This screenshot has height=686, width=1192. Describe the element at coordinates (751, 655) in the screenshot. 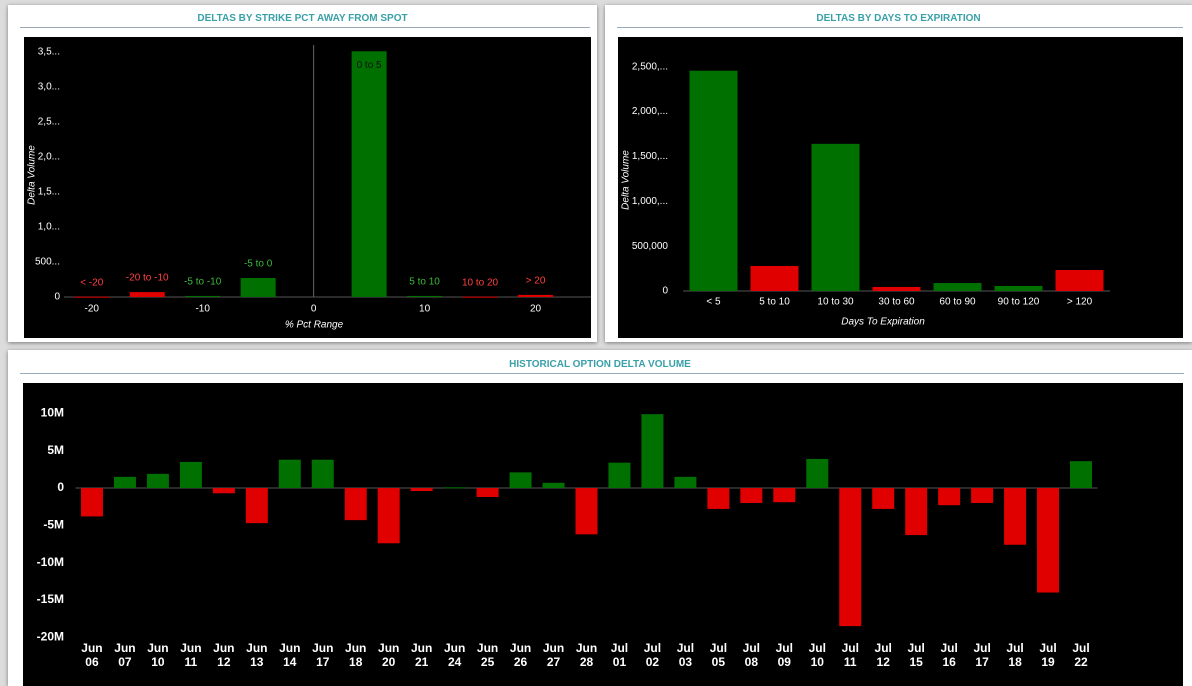

I see `x-tick-label: Jul 08` at that location.